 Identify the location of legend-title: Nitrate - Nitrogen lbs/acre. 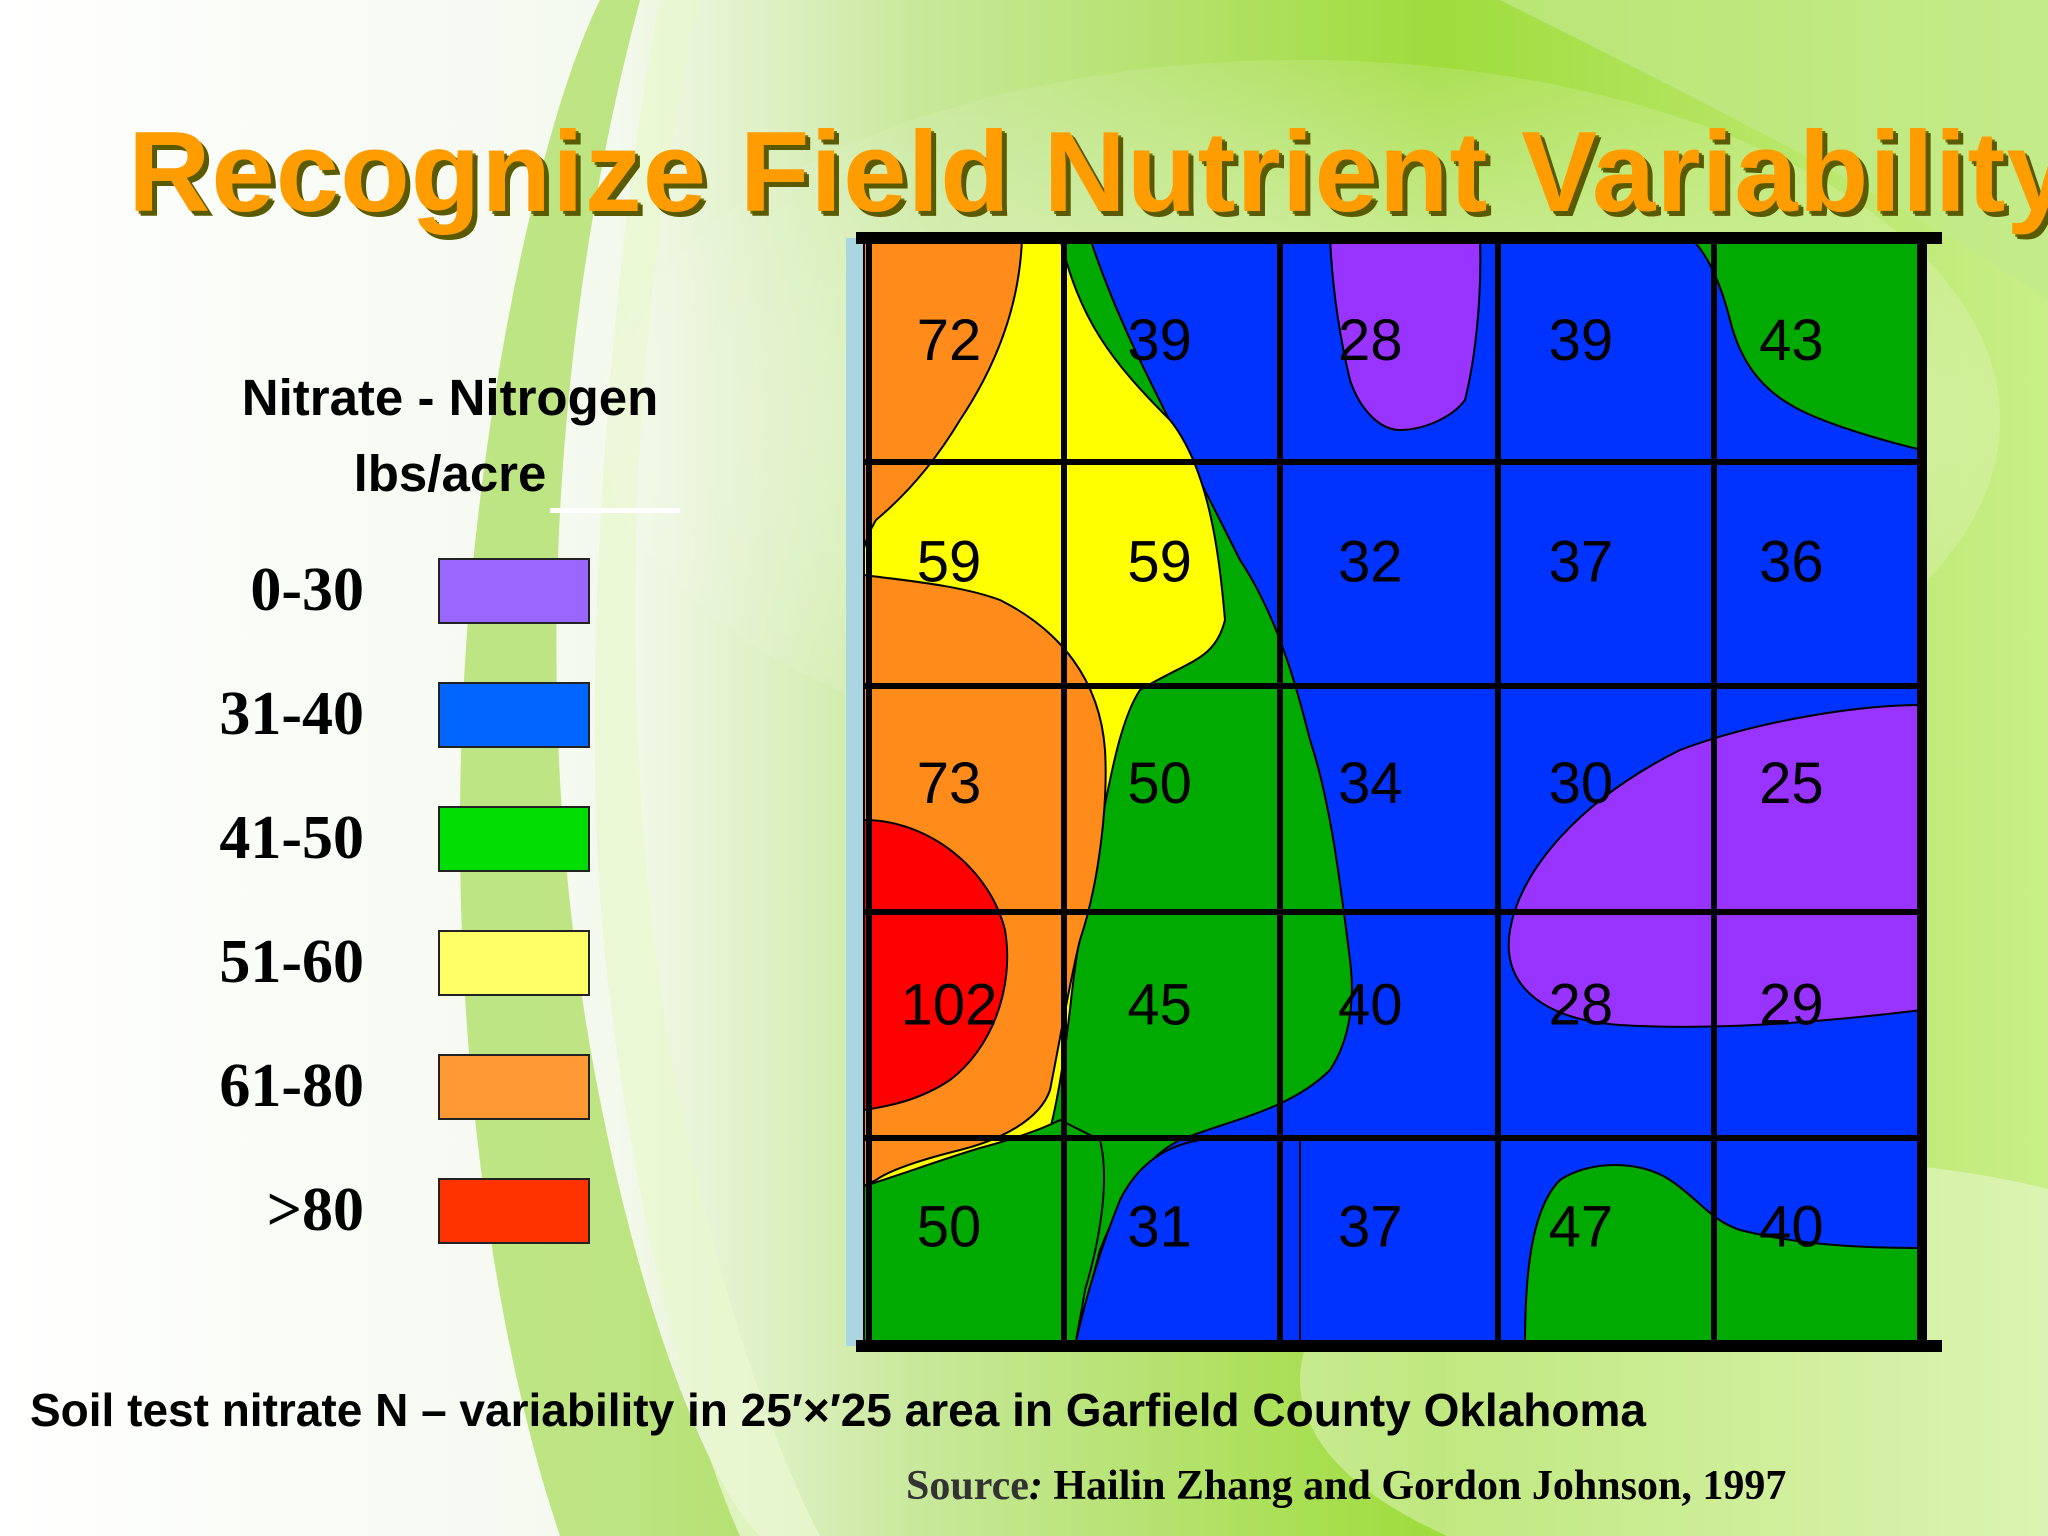
(450, 436).